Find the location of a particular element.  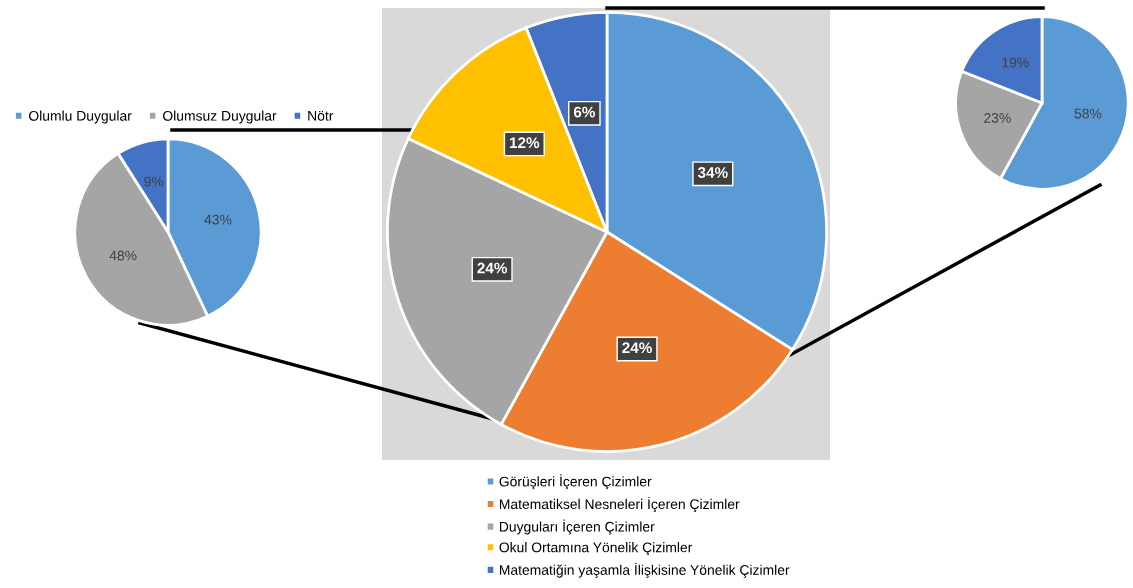

legend-label: Matematiksel Nesneleri İçeren Çizimler is located at coordinates (619, 504).